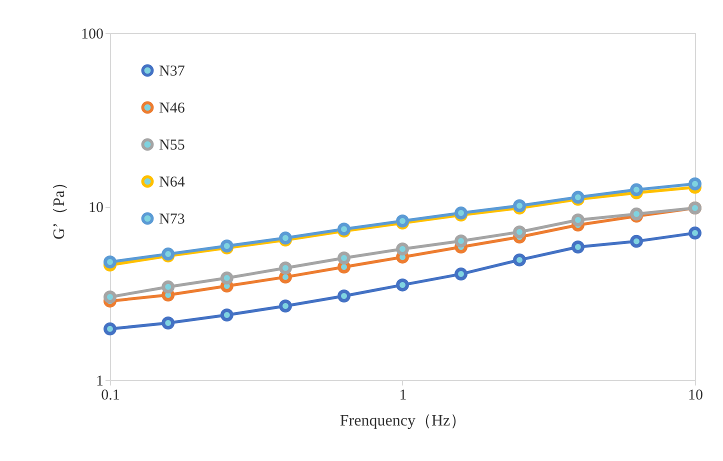  Describe the element at coordinates (59, 207) in the screenshot. I see `y-axis-title: G’（Pa）` at that location.